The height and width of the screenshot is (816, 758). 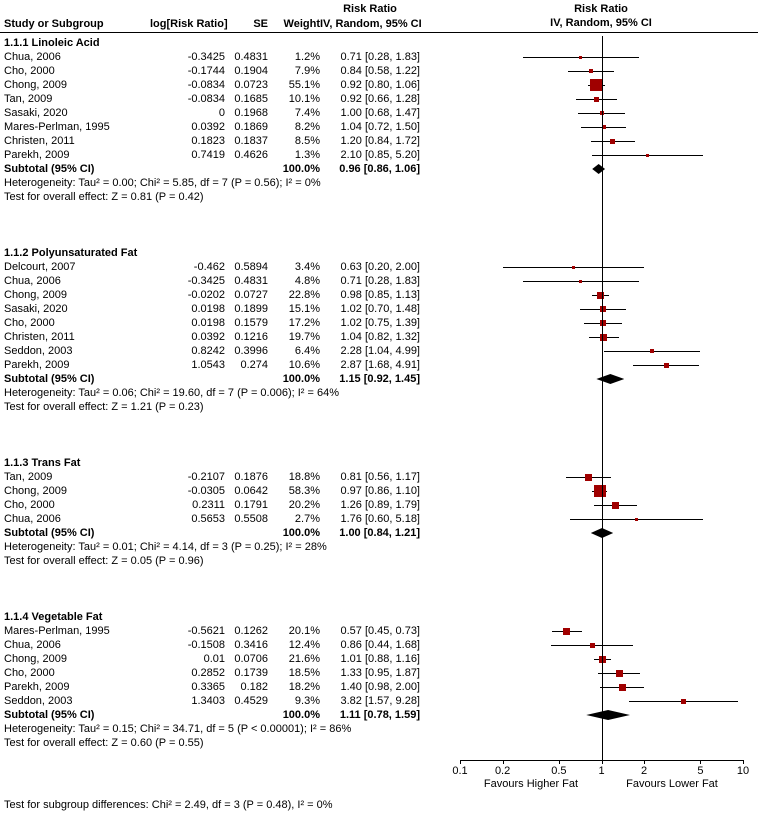 I want to click on section-title: 1.1.3 Trans Fat, so click(x=42, y=463).